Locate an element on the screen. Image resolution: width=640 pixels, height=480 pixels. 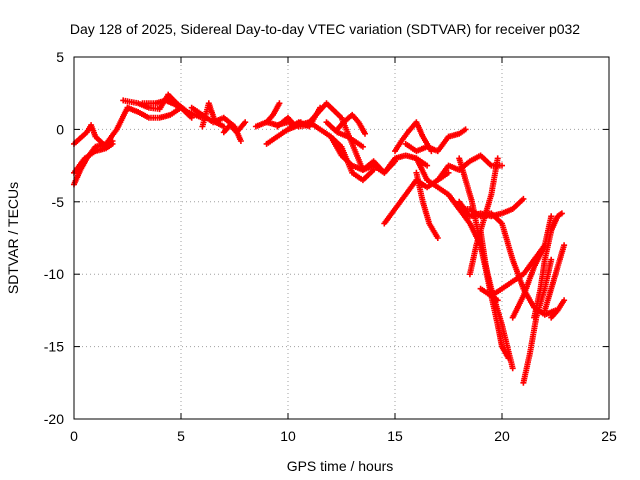
x-tick-label: 0 is located at coordinates (74, 436).